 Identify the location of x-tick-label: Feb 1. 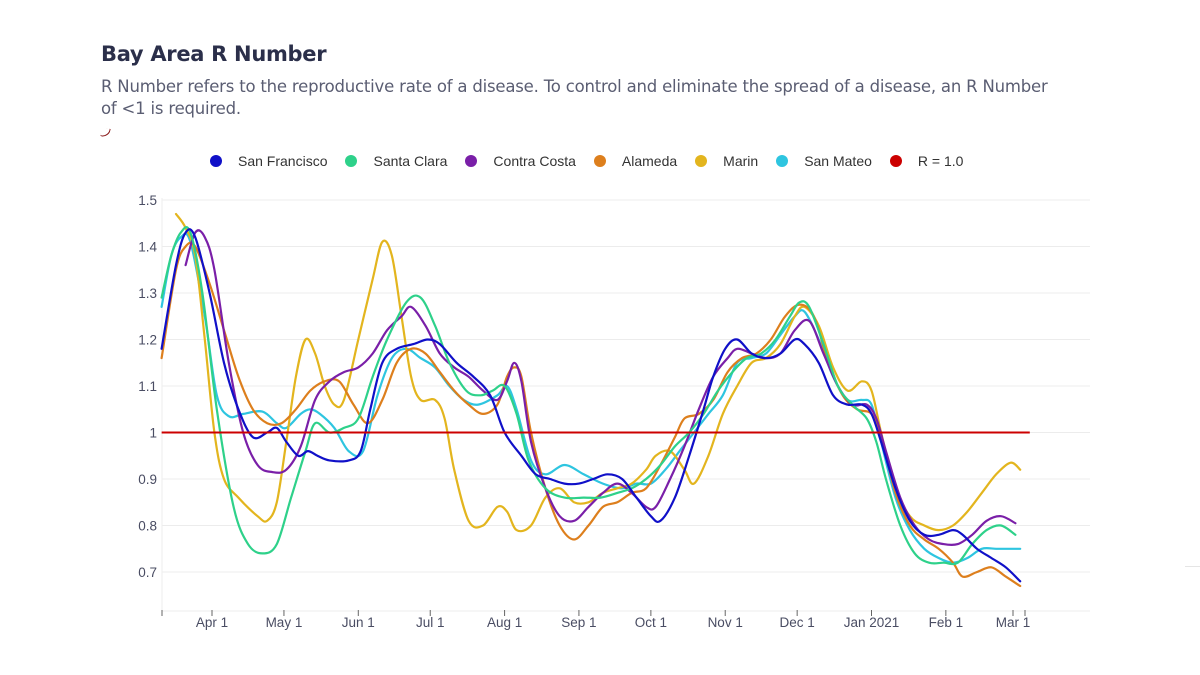
(946, 622).